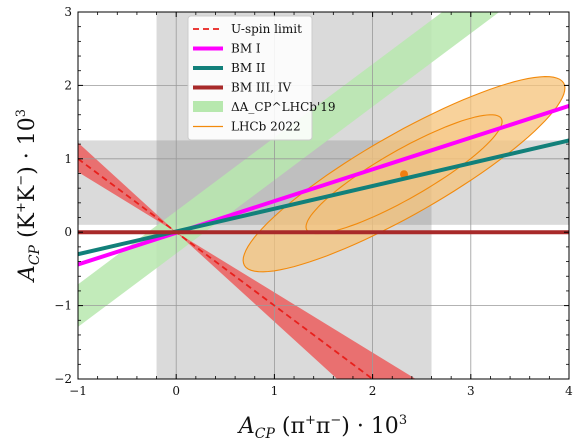 This screenshot has height=443, width=573. What do you see at coordinates (266, 29) in the screenshot?
I see `legend-label-u-spin-limit: U-spin limit` at bounding box center [266, 29].